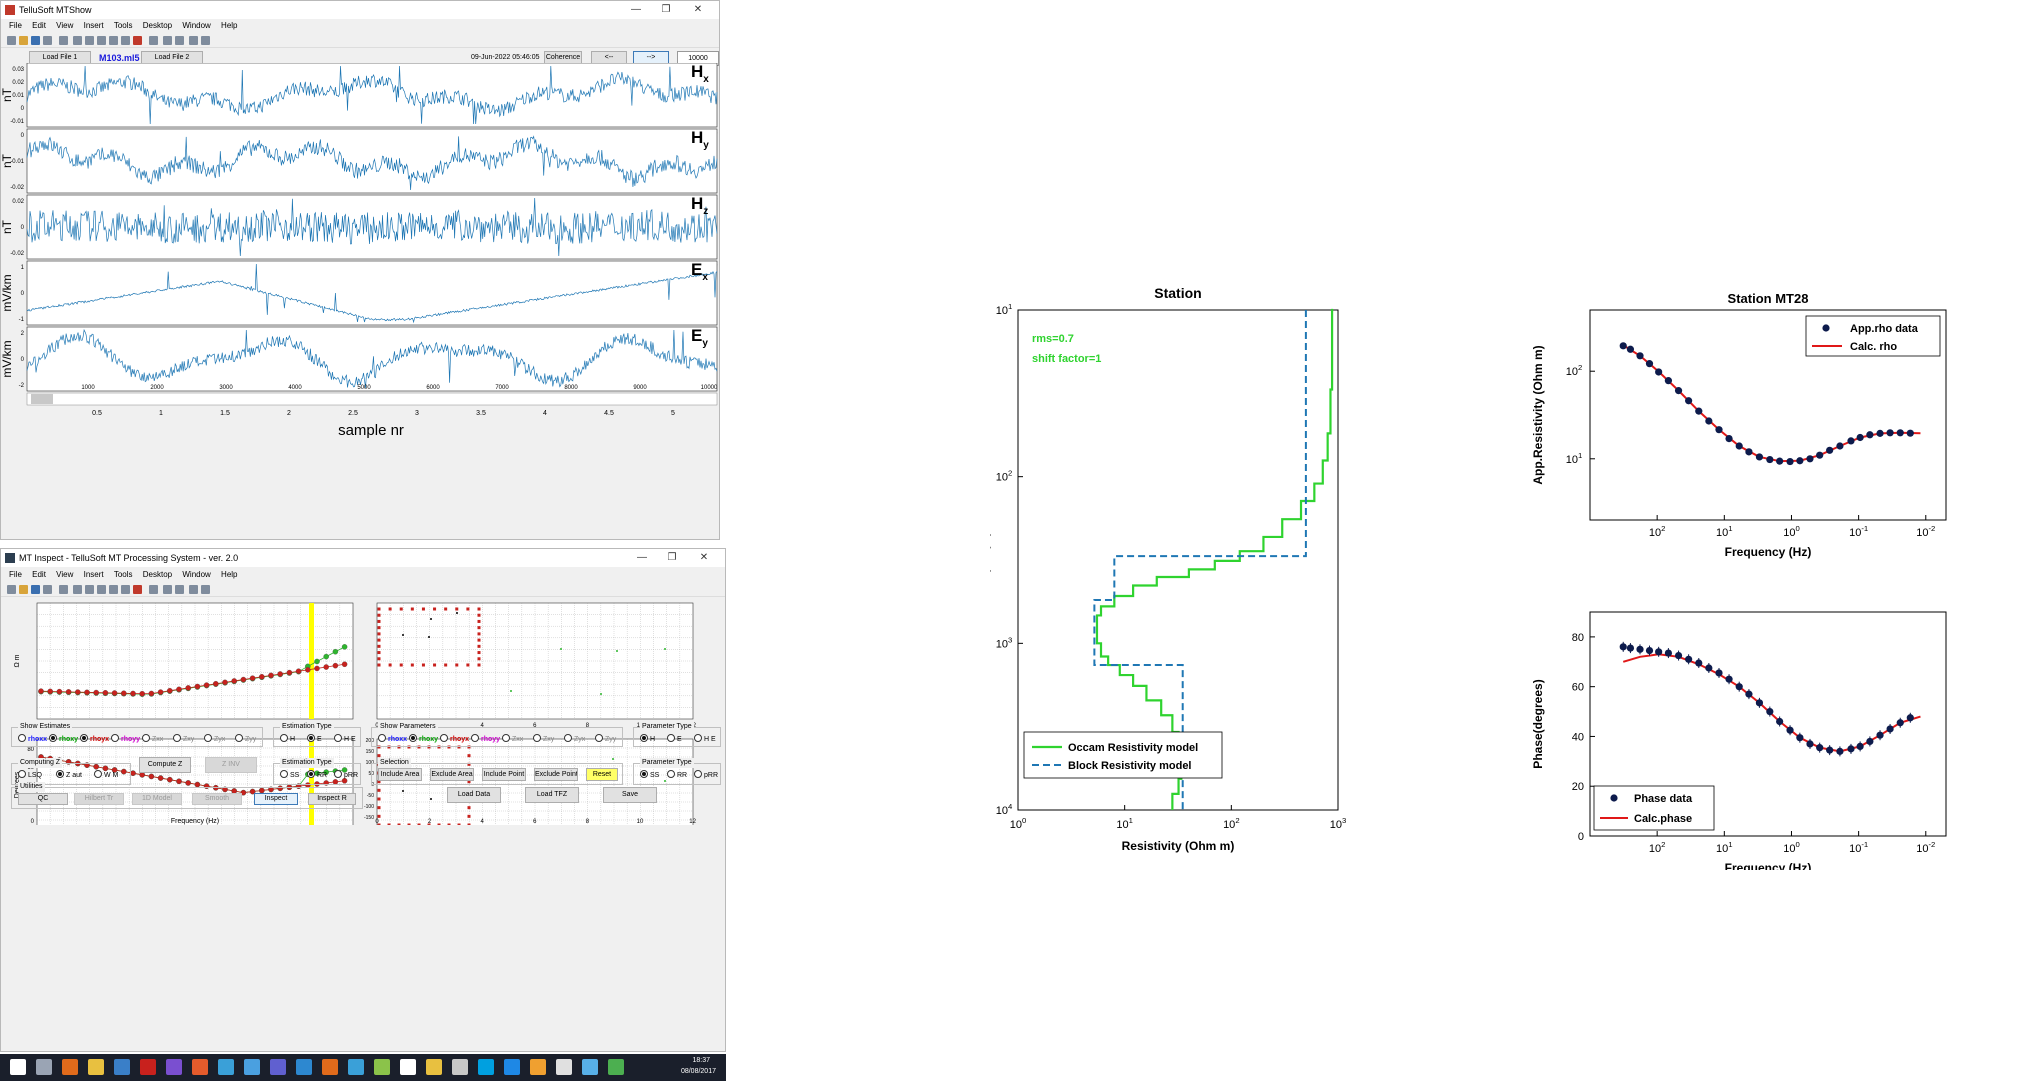 The height and width of the screenshot is (1081, 2043). I want to click on zoom-out-icon, so click(89, 589).